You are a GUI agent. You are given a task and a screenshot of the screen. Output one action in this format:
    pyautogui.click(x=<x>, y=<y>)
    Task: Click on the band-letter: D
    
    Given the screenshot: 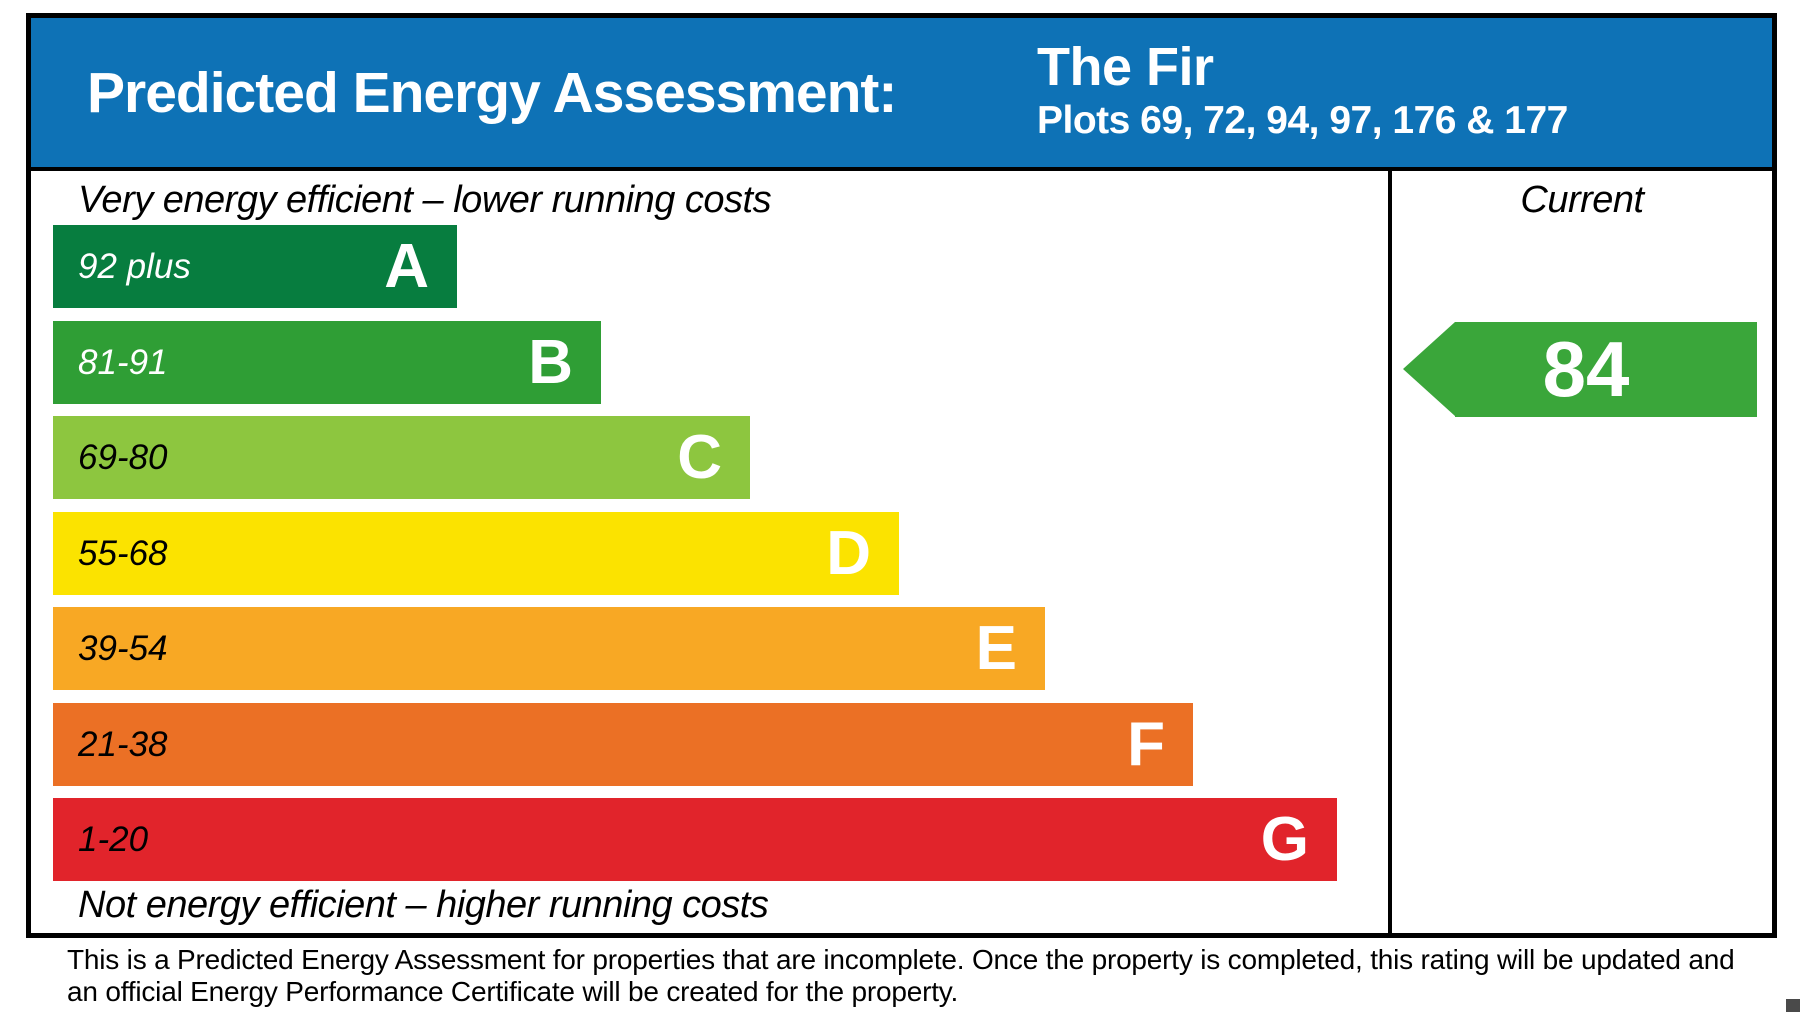 What is the action you would take?
    pyautogui.click(x=848, y=553)
    